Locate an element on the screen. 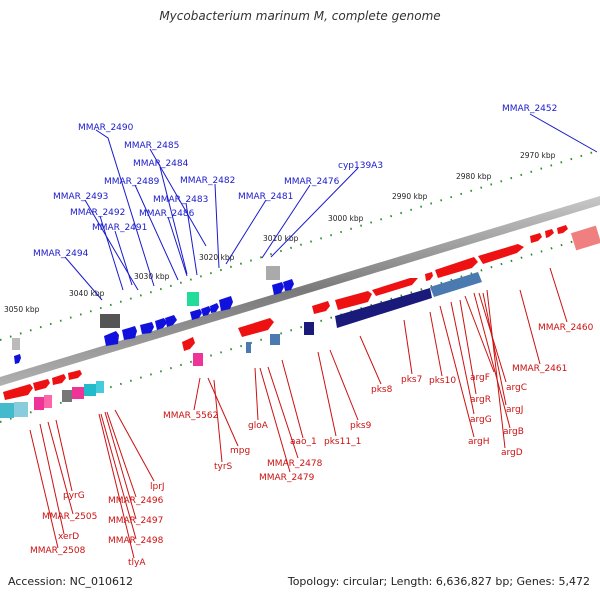 The width and height of the screenshot is (600, 600). gene-label: MMAR_2496 is located at coordinates (136, 501).